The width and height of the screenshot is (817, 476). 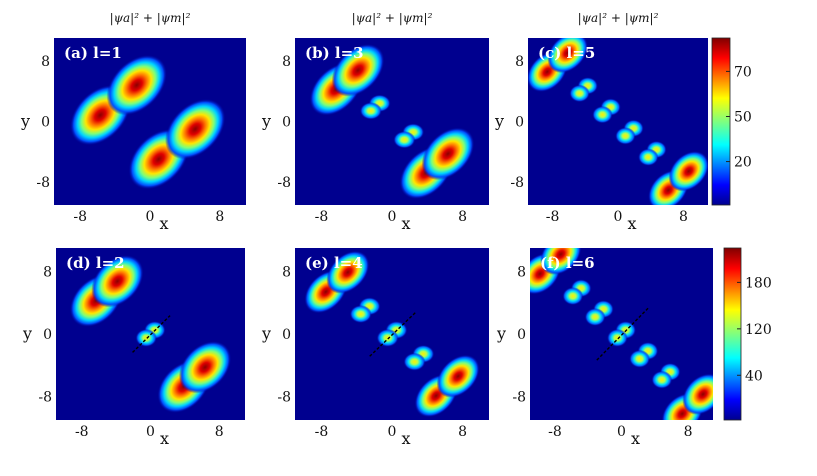 I want to click on panel-3: (c) l=5 |ψa|² + |ψm|² -8 0 8 x 8 0 -8 y, so click(x=601, y=122).